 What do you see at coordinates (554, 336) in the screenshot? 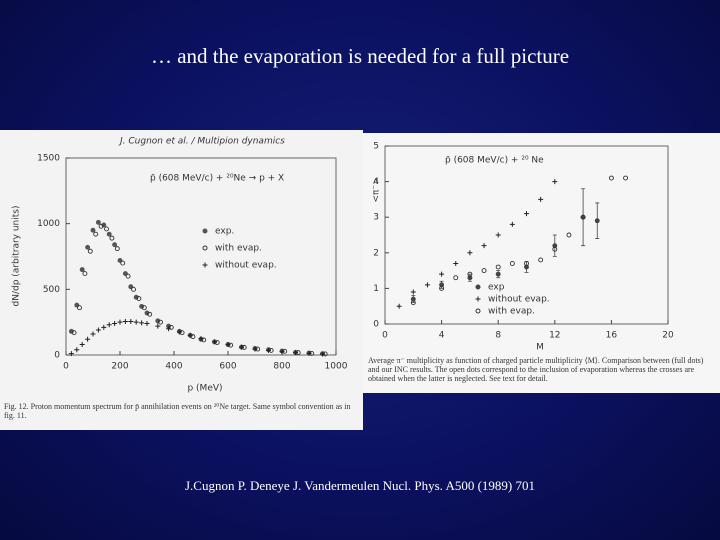
I see `x-tick-label: 12` at bounding box center [554, 336].